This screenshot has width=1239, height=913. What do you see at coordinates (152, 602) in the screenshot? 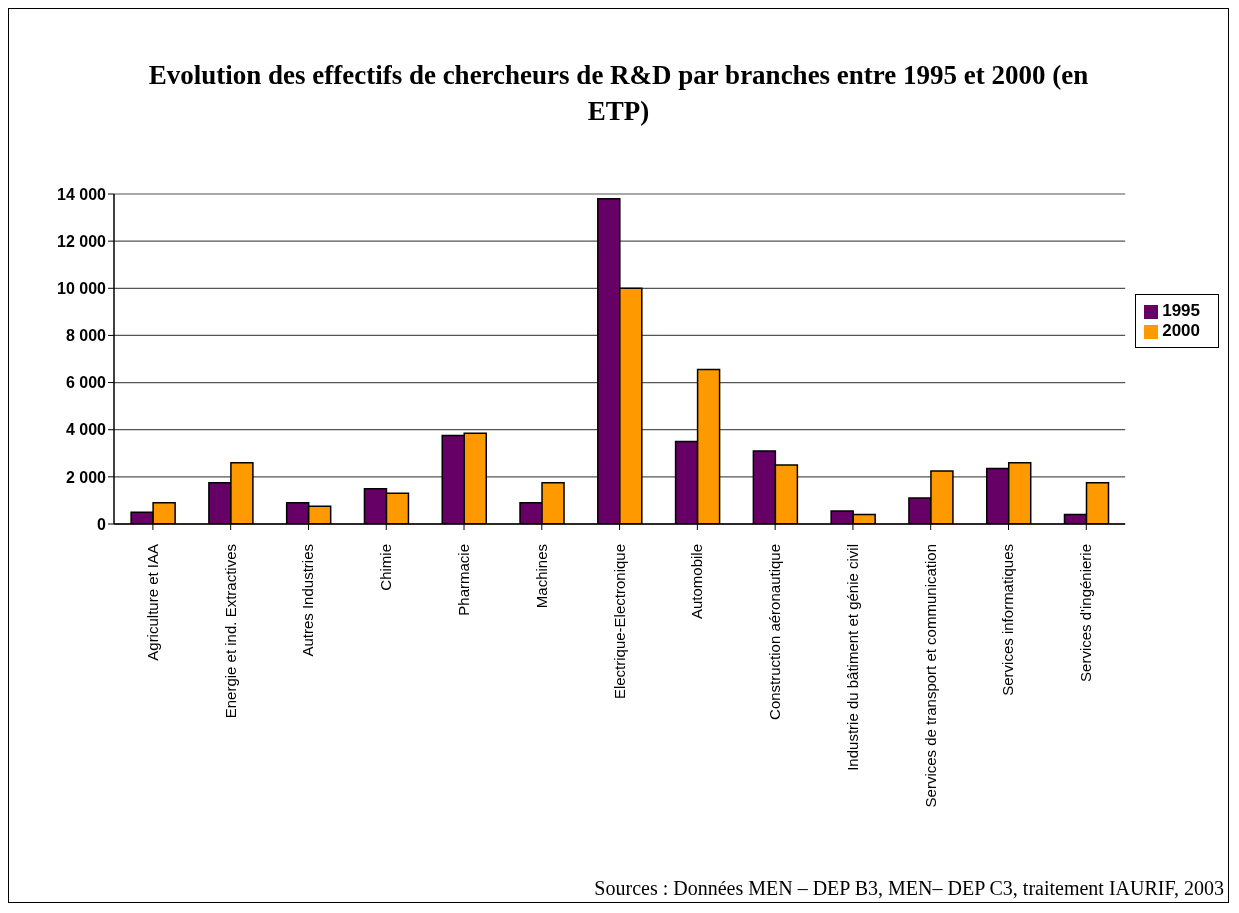
I see `x-tick-label: Agriculture et IAA` at bounding box center [152, 602].